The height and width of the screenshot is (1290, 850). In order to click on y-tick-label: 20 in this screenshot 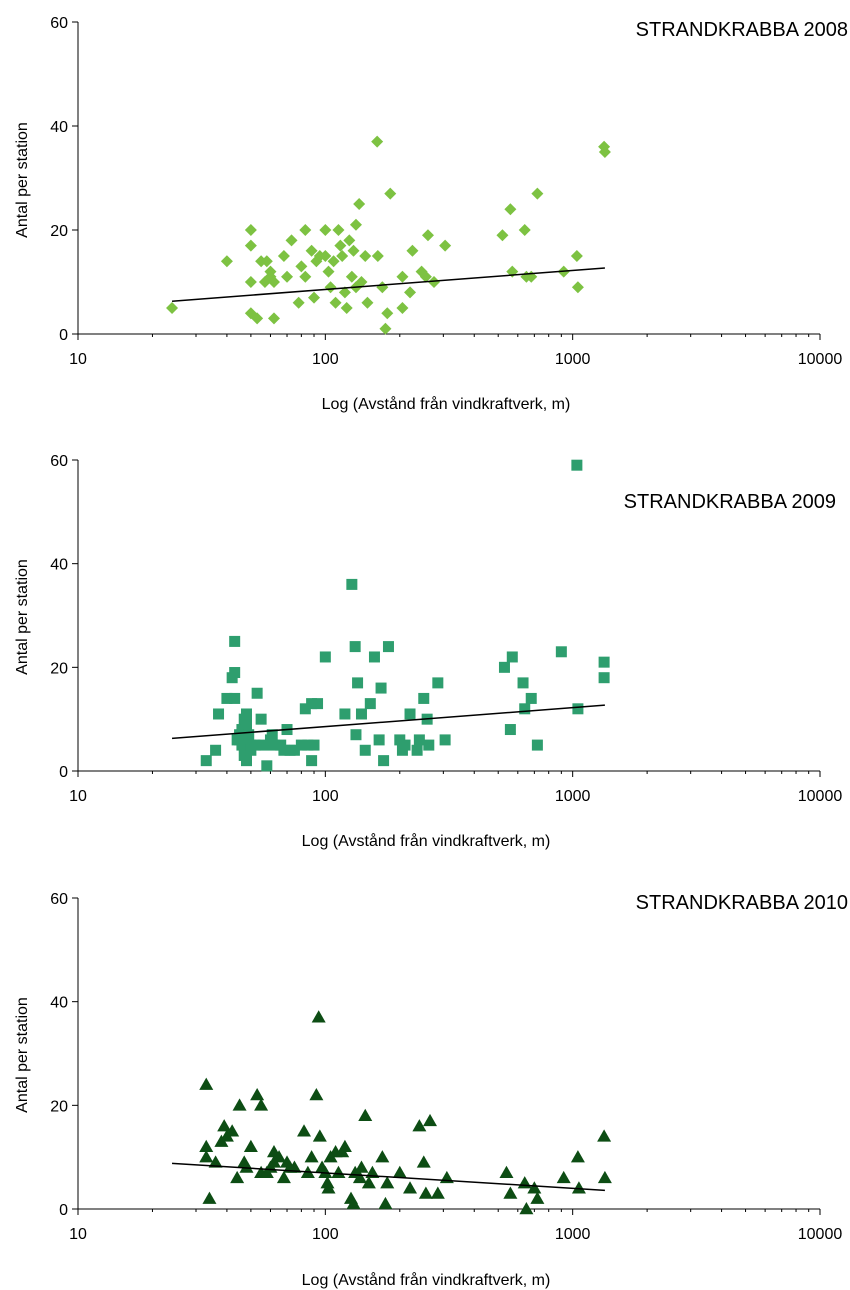, I will do `click(59, 231)`.